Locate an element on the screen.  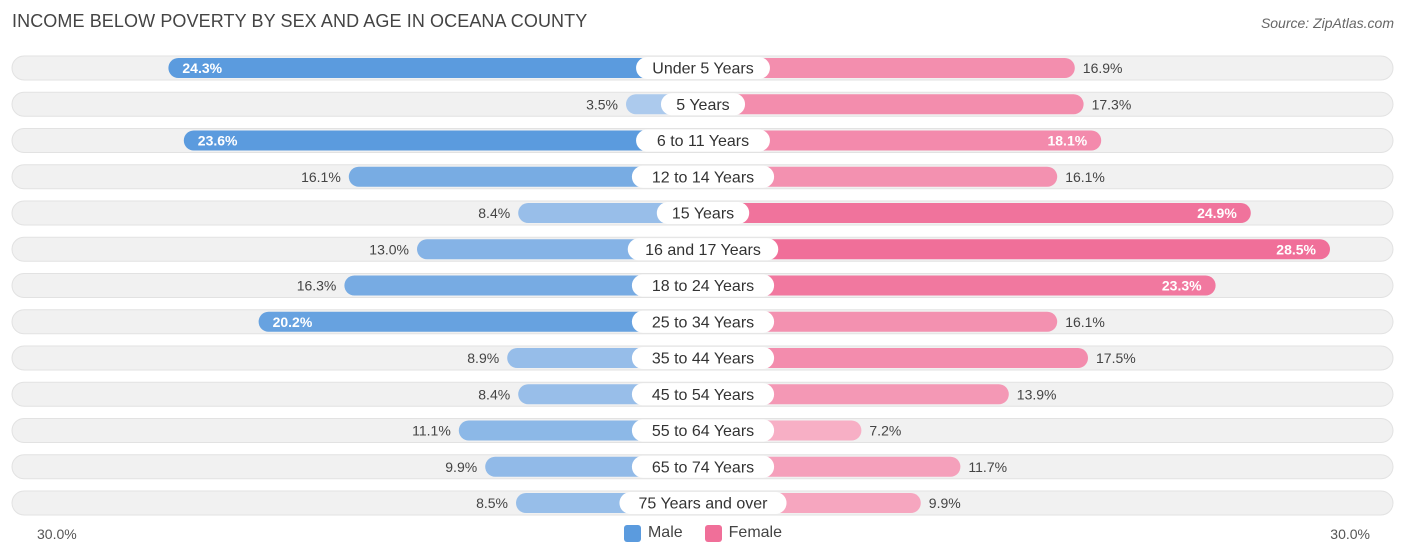
category-label: 25 to 34 Years is located at coordinates (703, 322).